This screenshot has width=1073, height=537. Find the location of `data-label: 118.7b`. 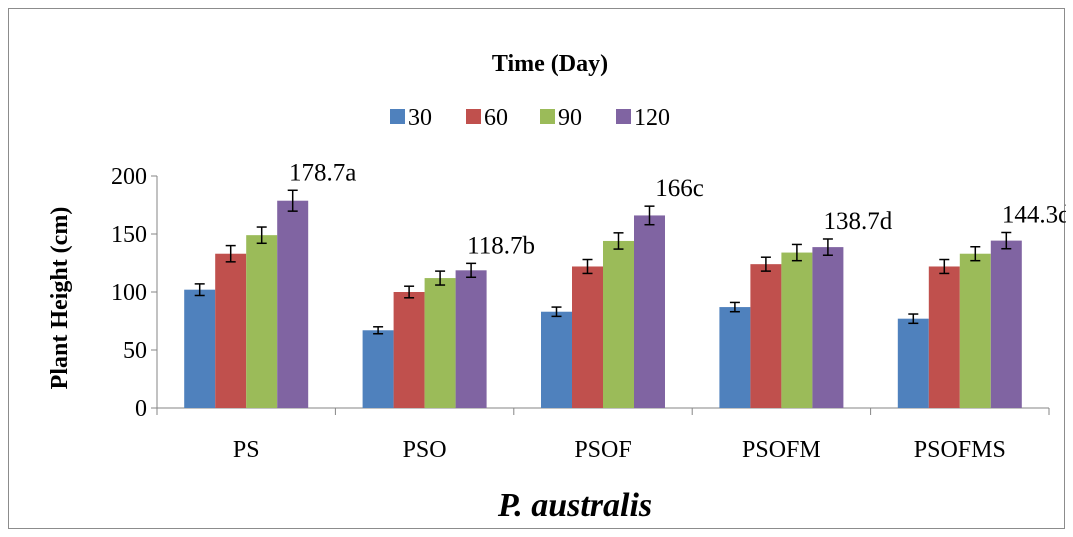

data-label: 118.7b is located at coordinates (501, 245).